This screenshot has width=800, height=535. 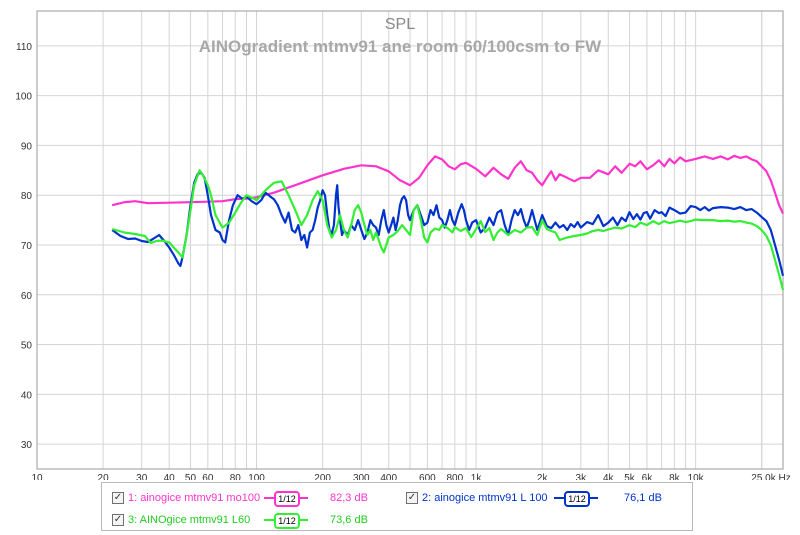 I want to click on legend-value: 82,3 dB, so click(x=349, y=498).